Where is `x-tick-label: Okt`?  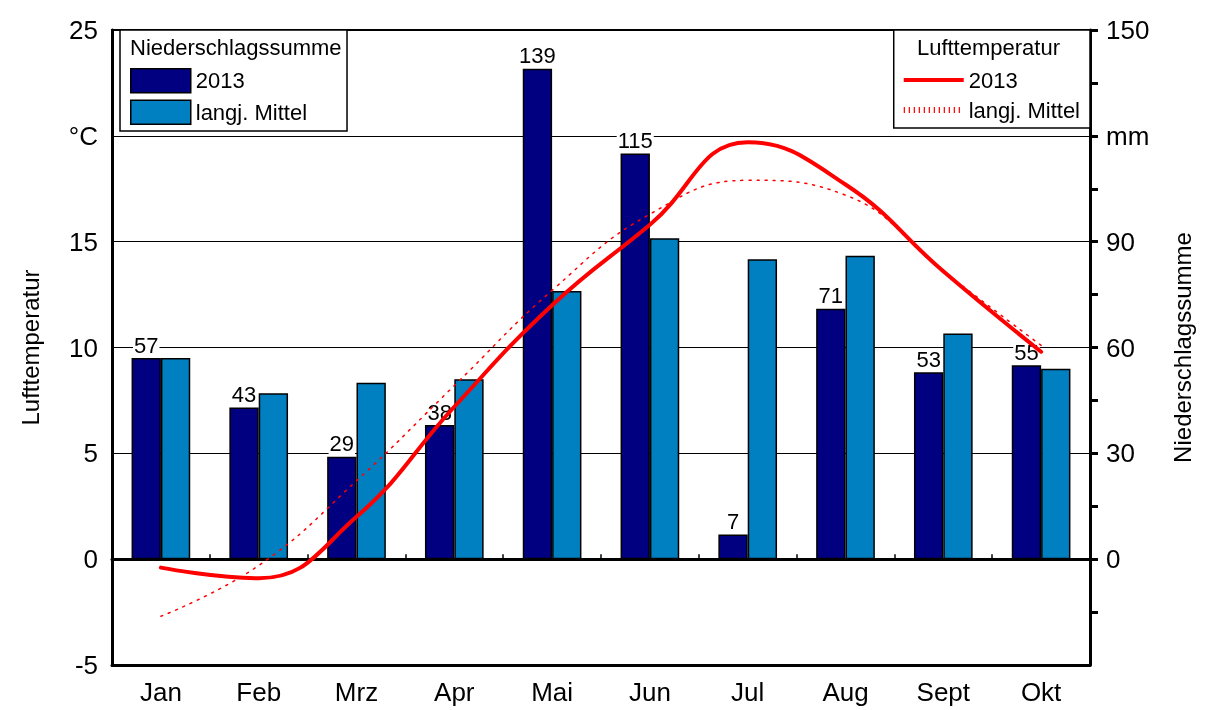 x-tick-label: Okt is located at coordinates (1041, 692).